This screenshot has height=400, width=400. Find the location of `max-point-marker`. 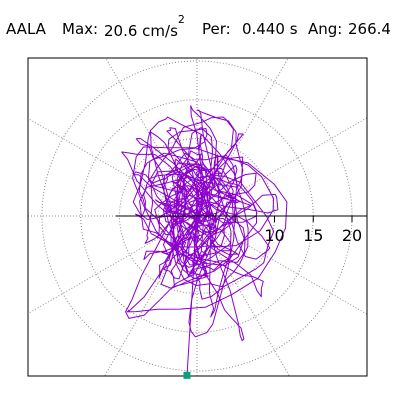

max-point-marker is located at coordinates (187, 375).